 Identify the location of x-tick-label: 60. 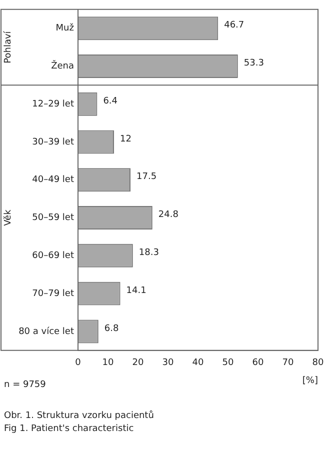
(258, 363).